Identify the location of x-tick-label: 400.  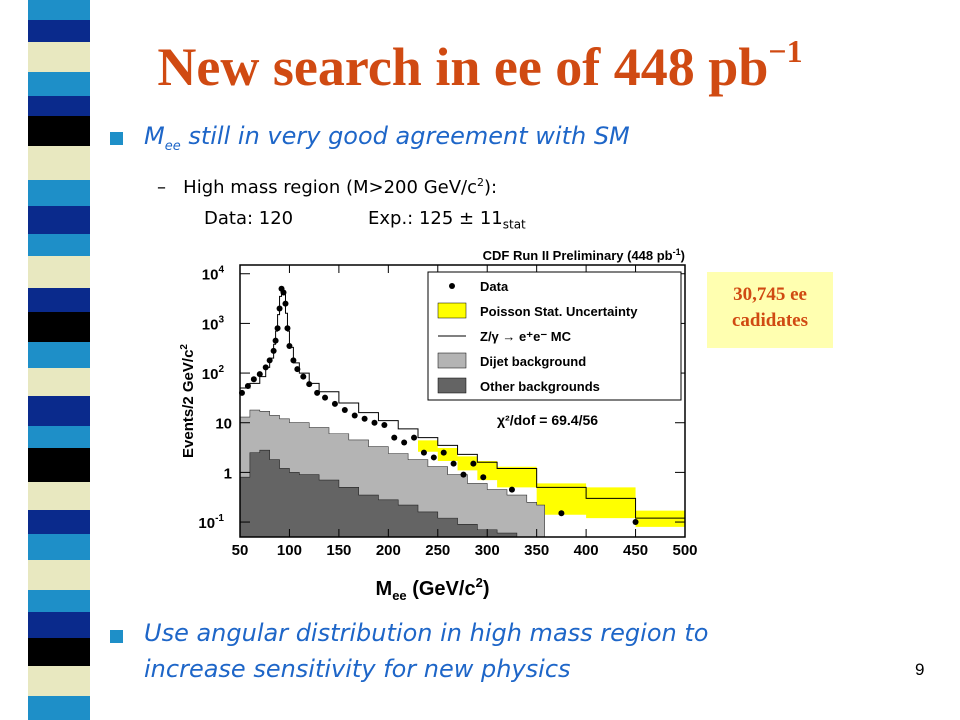
(586, 550).